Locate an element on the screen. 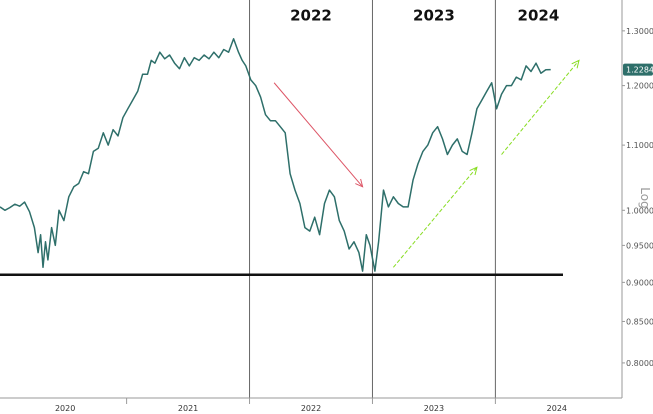  period-label-2023: 2023 is located at coordinates (434, 15).